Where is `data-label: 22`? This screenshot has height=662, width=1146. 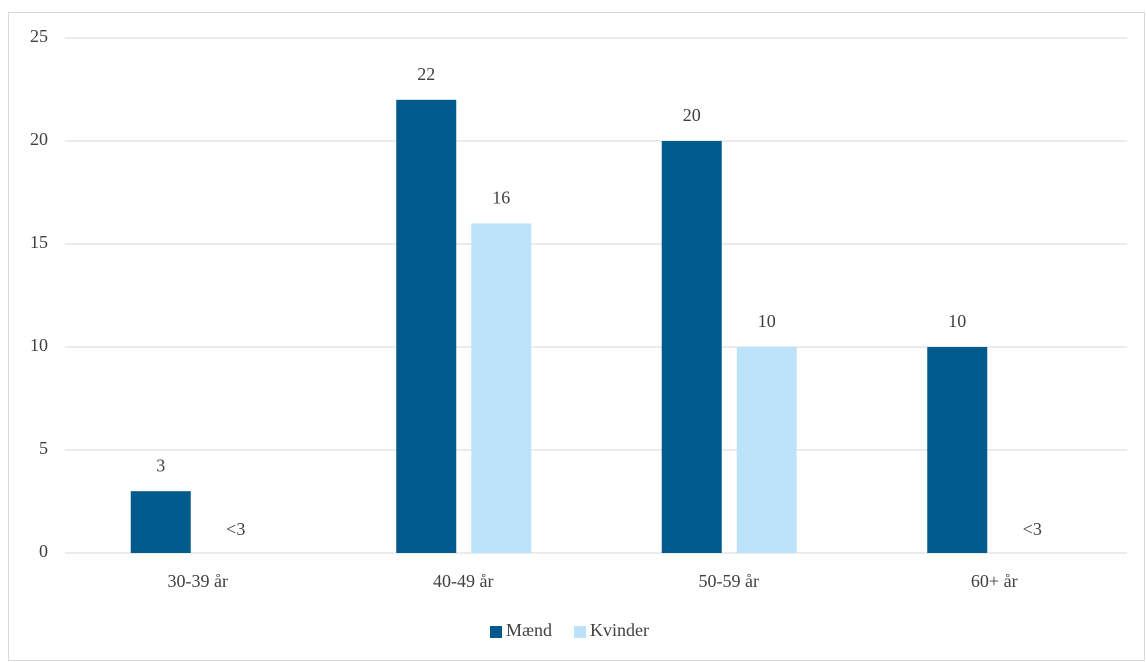 data-label: 22 is located at coordinates (426, 74).